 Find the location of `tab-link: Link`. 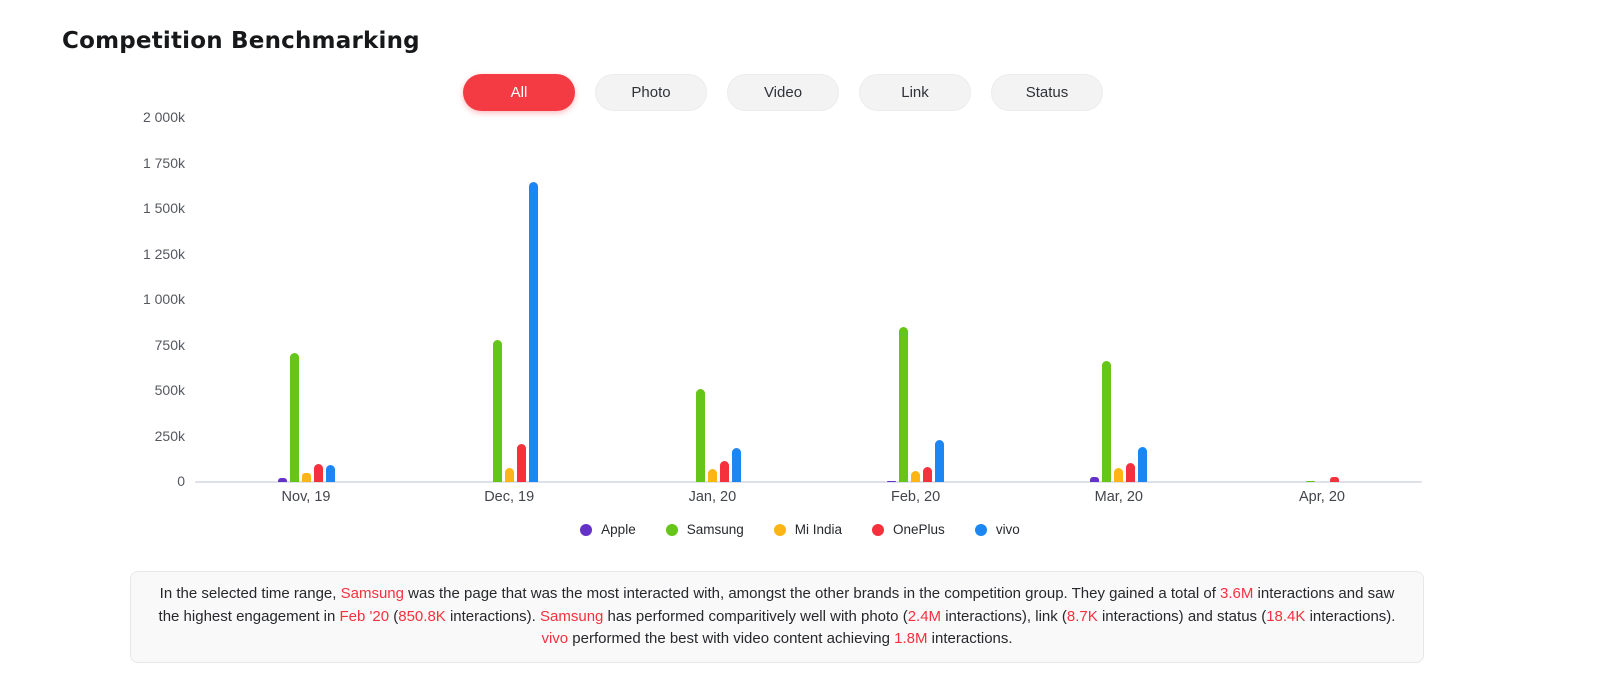

tab-link: Link is located at coordinates (915, 92).